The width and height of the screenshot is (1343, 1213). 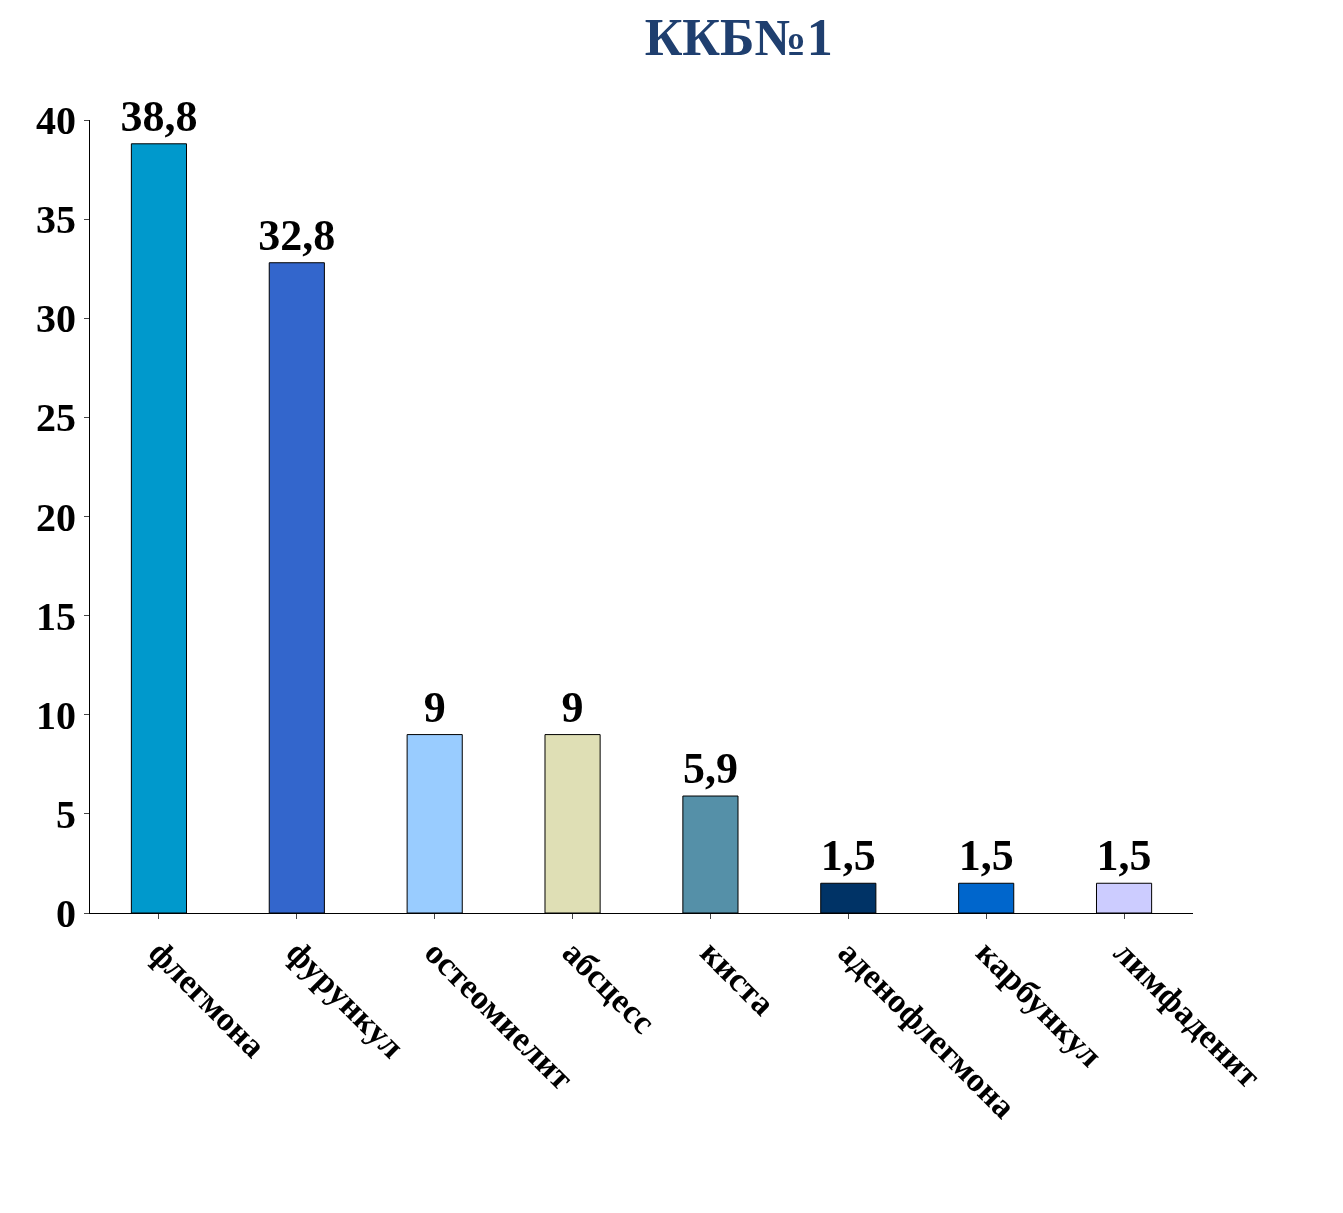 What do you see at coordinates (56, 319) in the screenshot?
I see `y-tick-label: 30` at bounding box center [56, 319].